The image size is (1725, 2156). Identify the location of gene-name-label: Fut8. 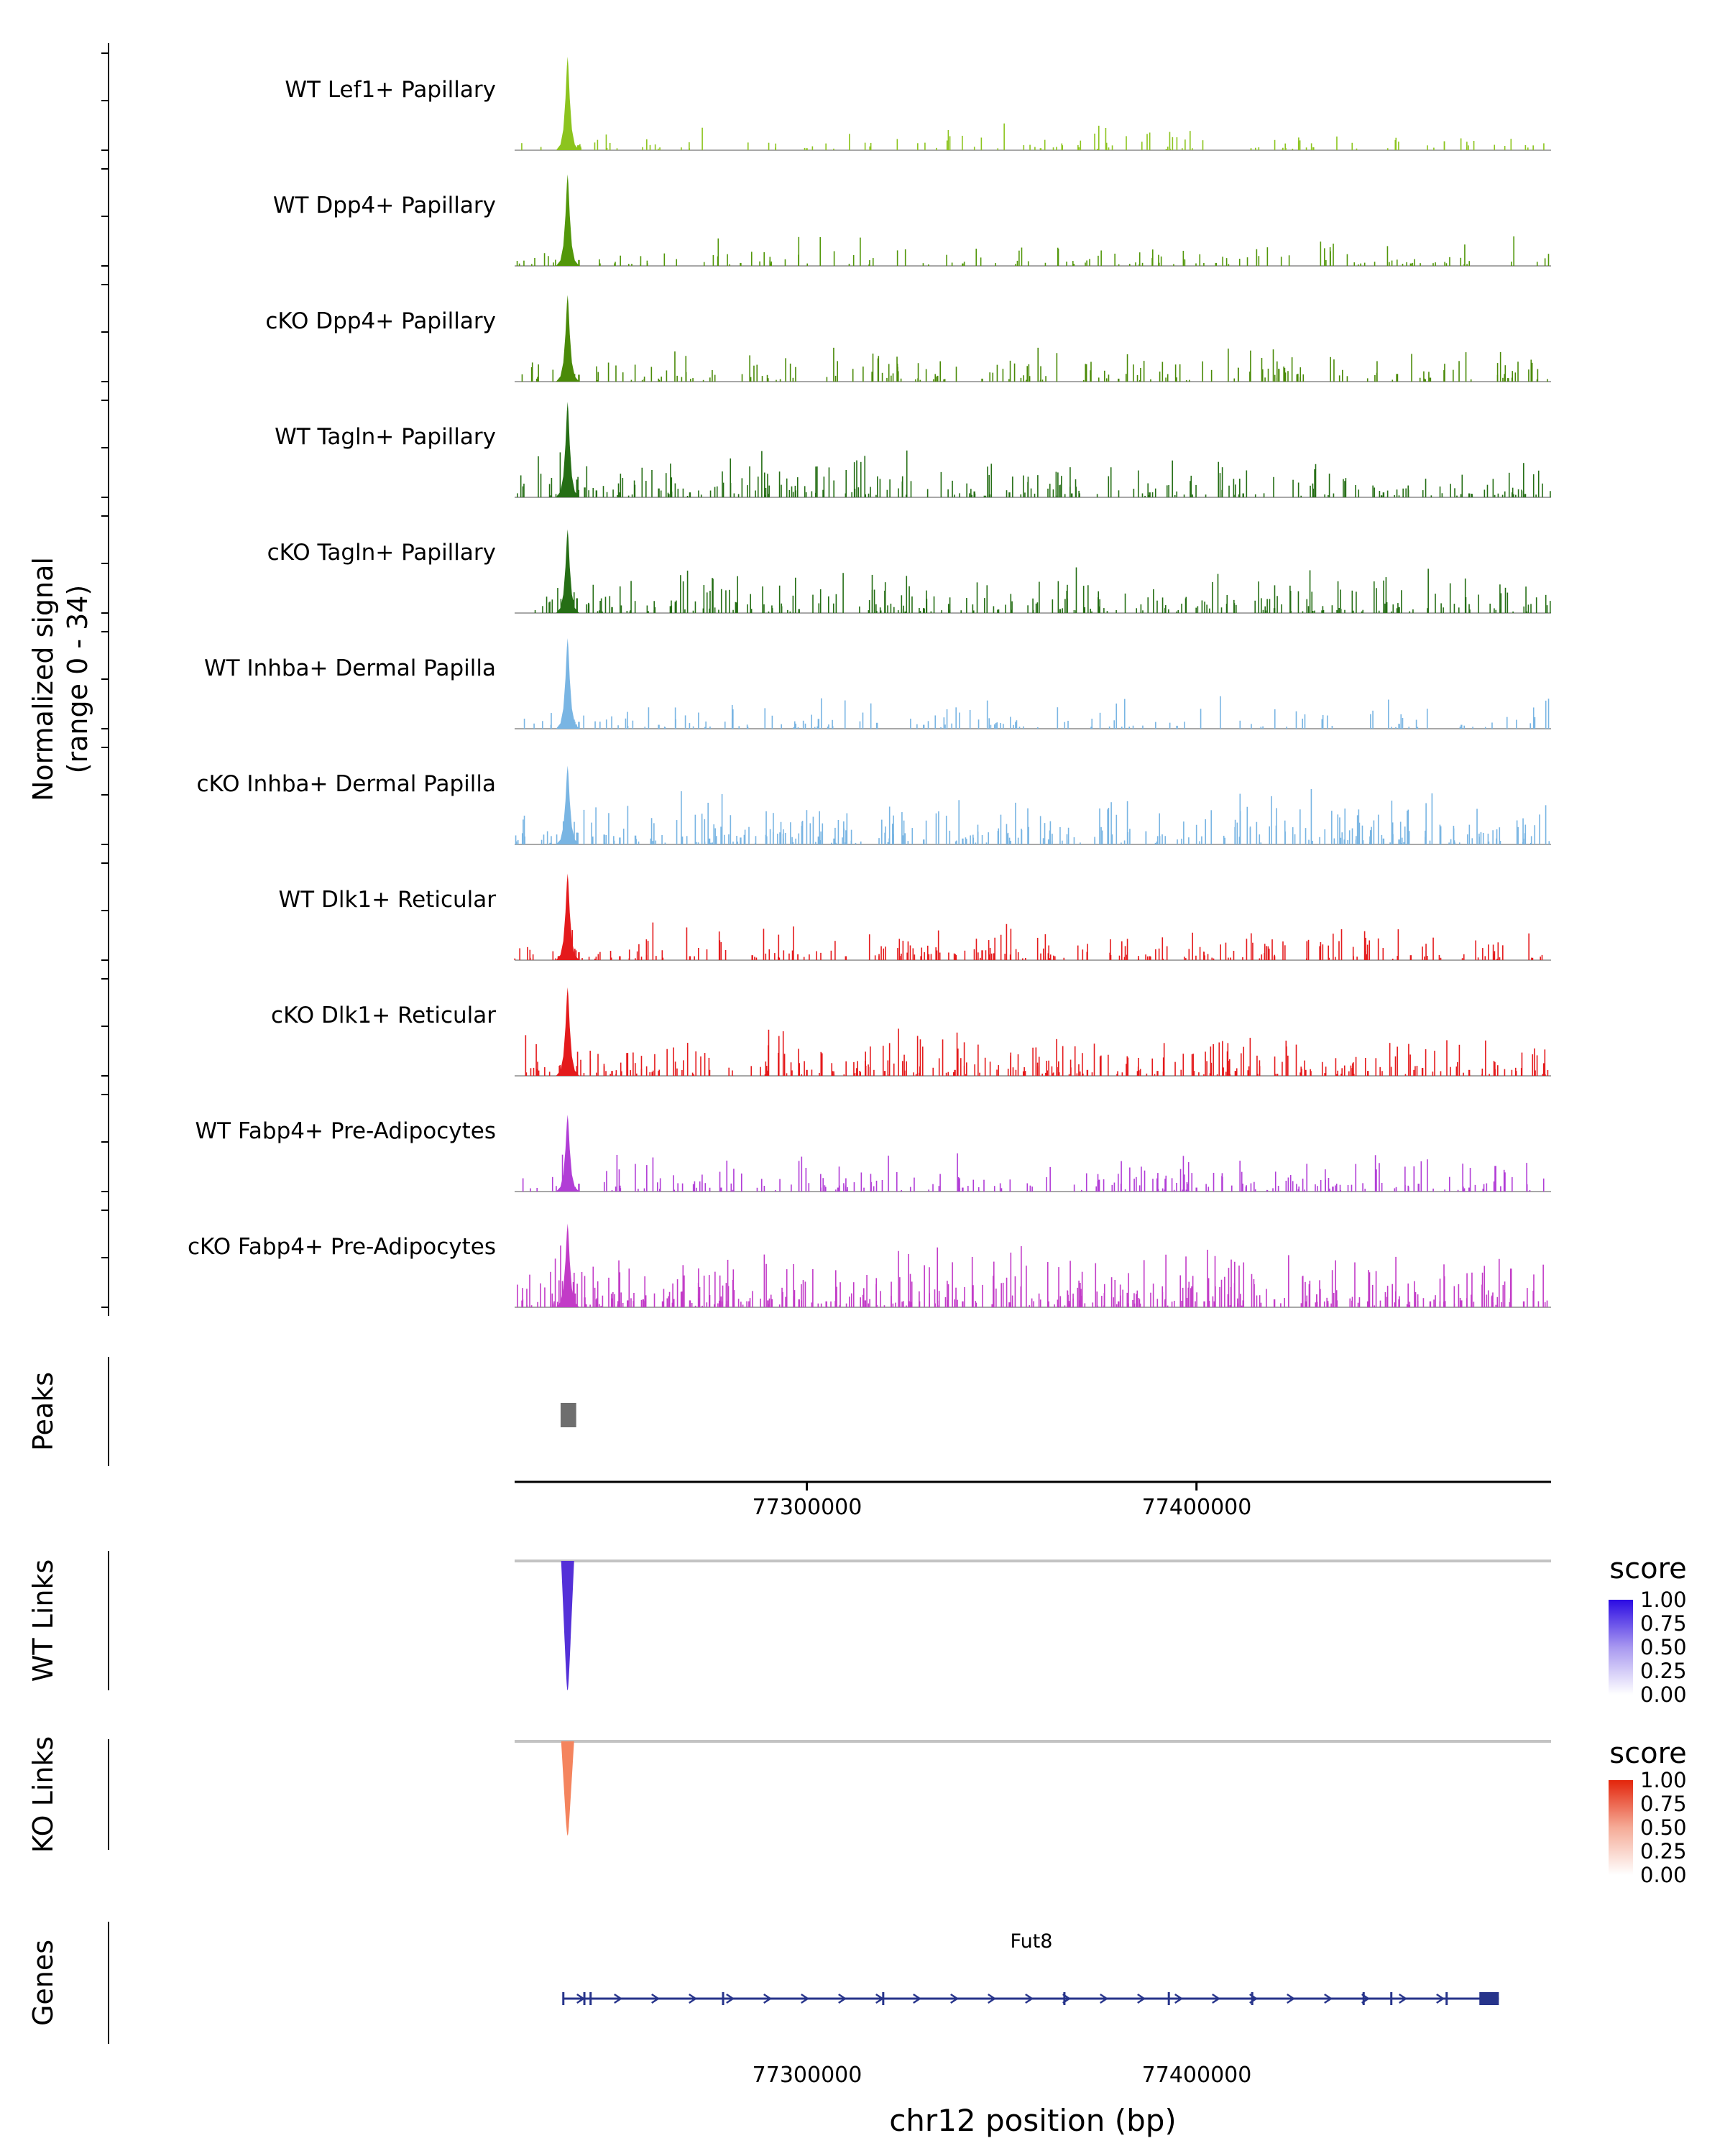
(1031, 1941).